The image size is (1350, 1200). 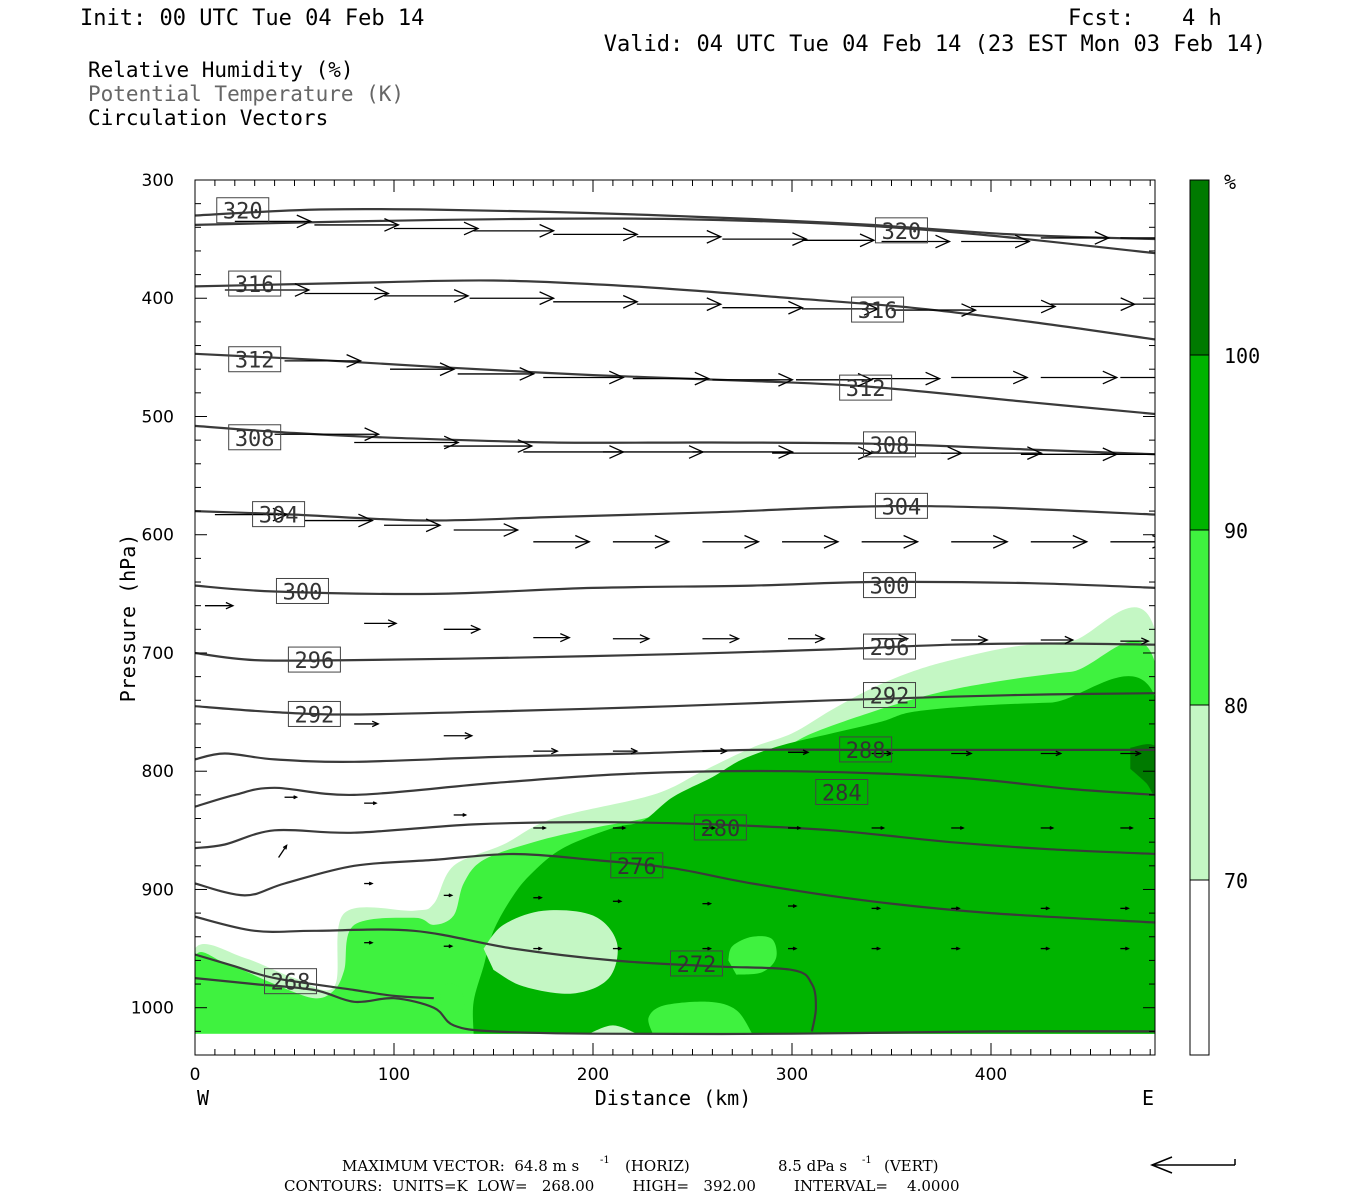 I want to click on y-tick-label: 800, so click(x=158, y=772).